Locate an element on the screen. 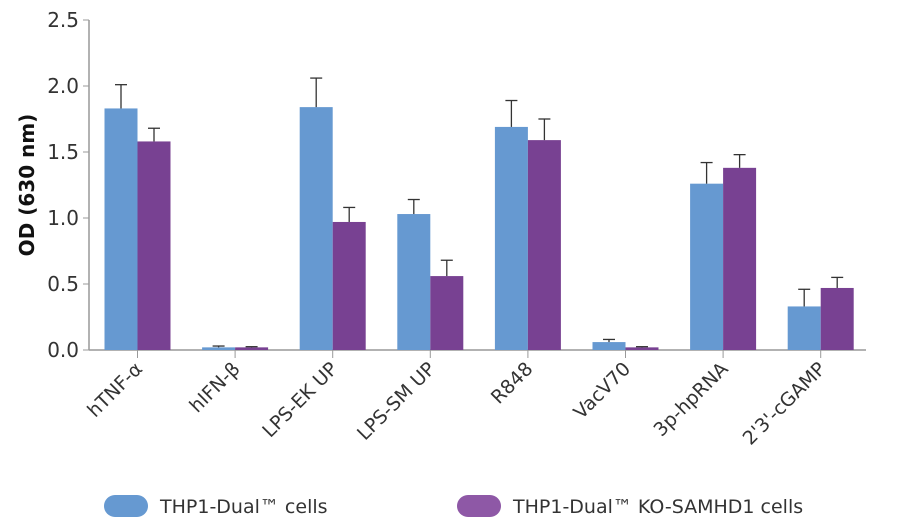  x-tick-label: LPS-SM UP is located at coordinates (396, 401).